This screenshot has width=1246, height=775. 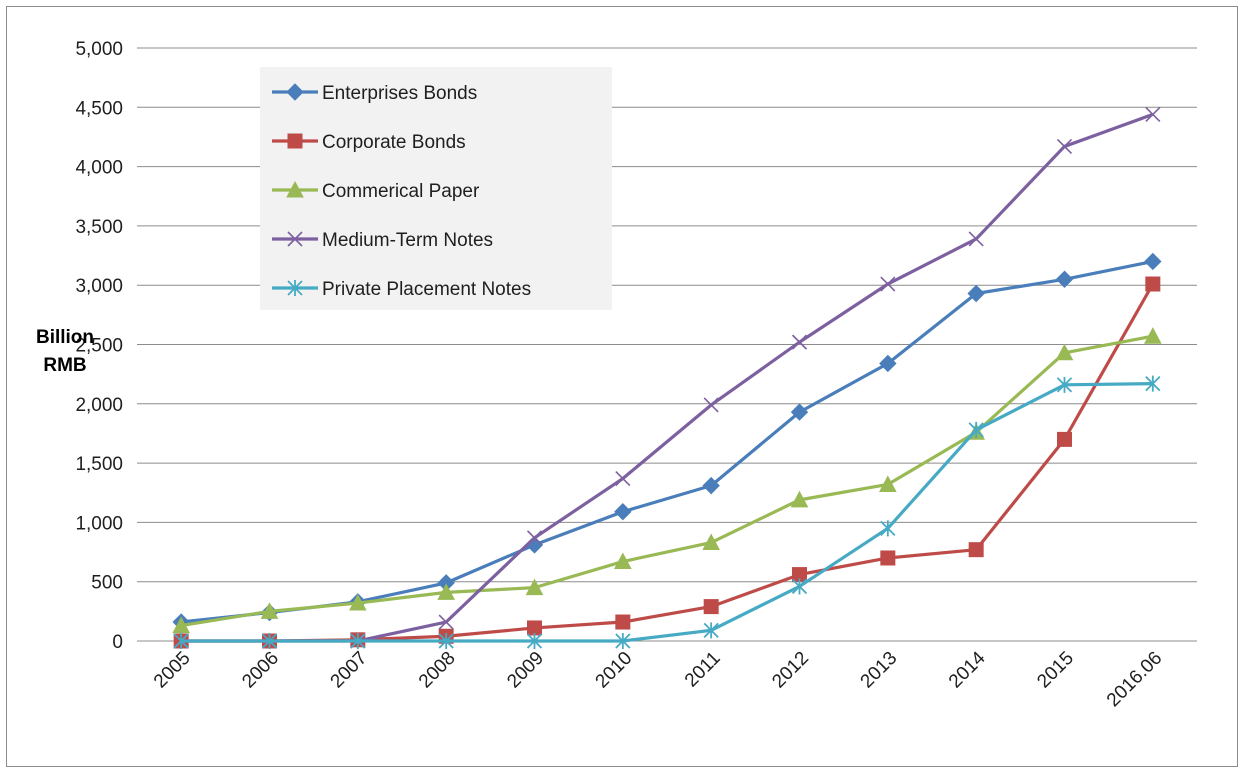 I want to click on x-tick-label: 2008, so click(x=437, y=670).